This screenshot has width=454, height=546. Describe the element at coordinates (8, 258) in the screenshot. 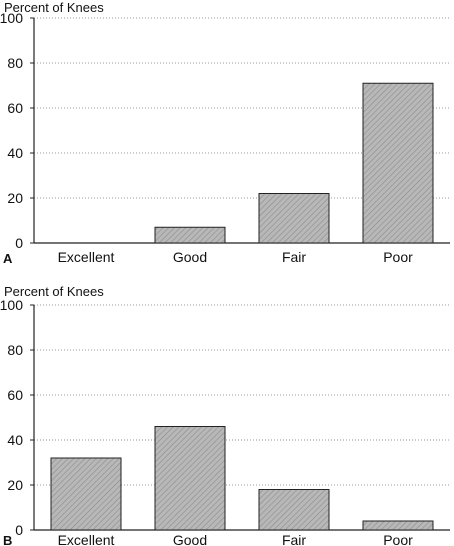

I see `panel-label: A` at that location.